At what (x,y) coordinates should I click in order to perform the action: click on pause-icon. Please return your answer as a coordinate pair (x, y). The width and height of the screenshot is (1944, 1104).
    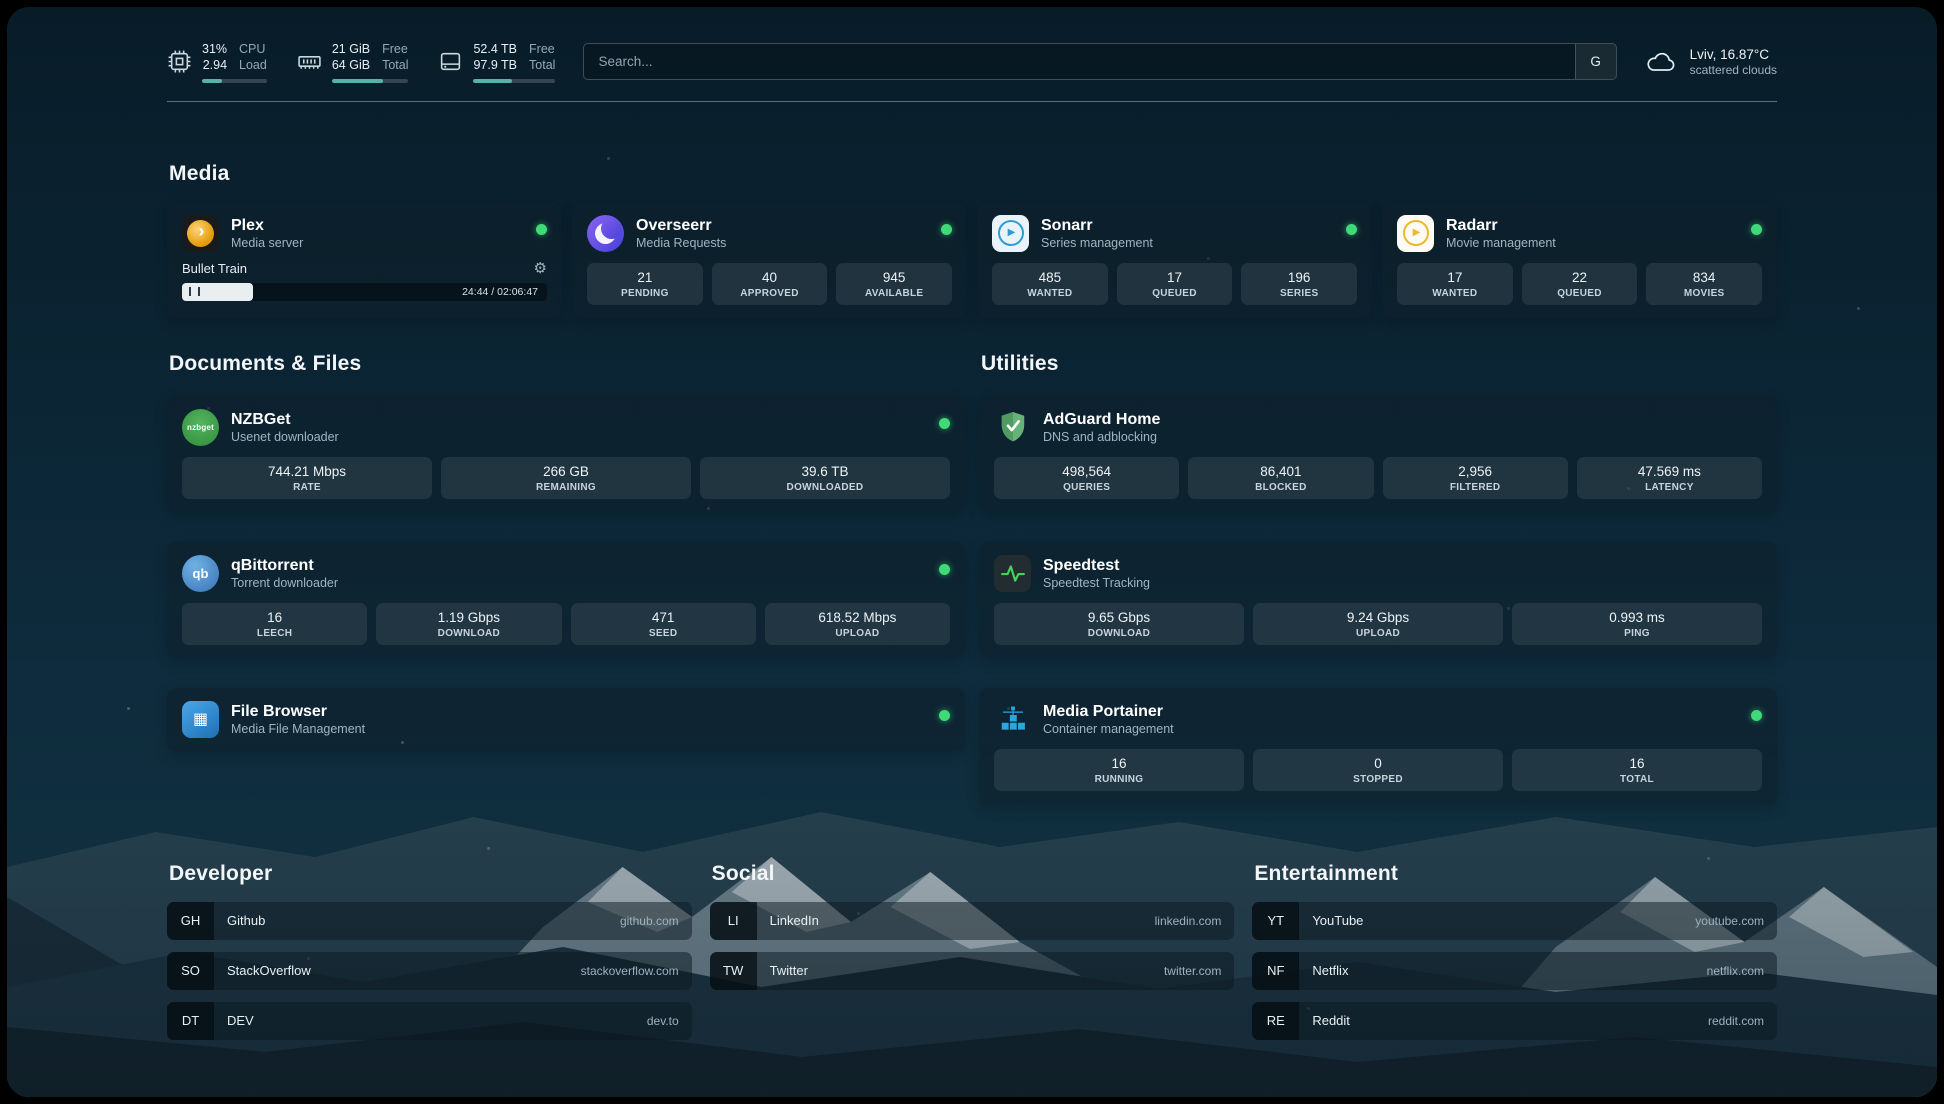
    Looking at the image, I should click on (194, 291).